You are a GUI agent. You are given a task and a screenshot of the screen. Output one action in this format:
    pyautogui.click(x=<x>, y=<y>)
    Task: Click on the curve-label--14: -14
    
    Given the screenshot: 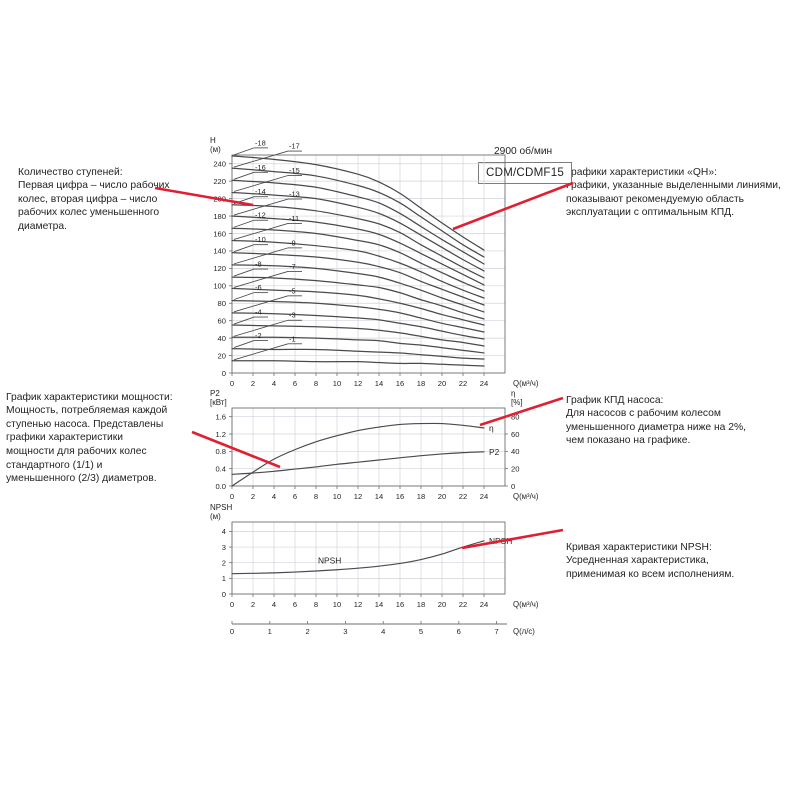 What is the action you would take?
    pyautogui.click(x=260, y=191)
    